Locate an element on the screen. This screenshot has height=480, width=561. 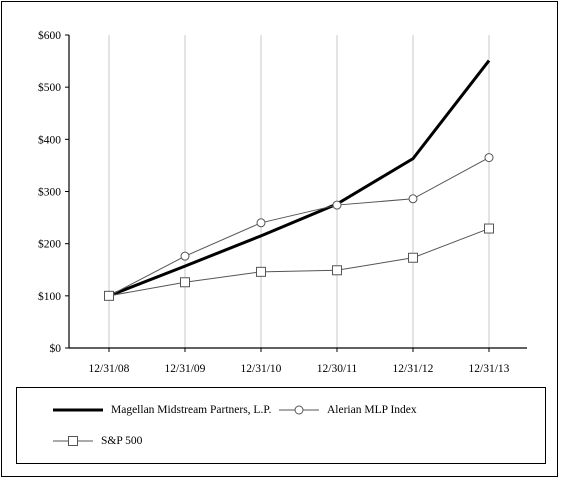
legend-item-magellan: Magellan Midstream Partners, L.P. is located at coordinates (162, 410).